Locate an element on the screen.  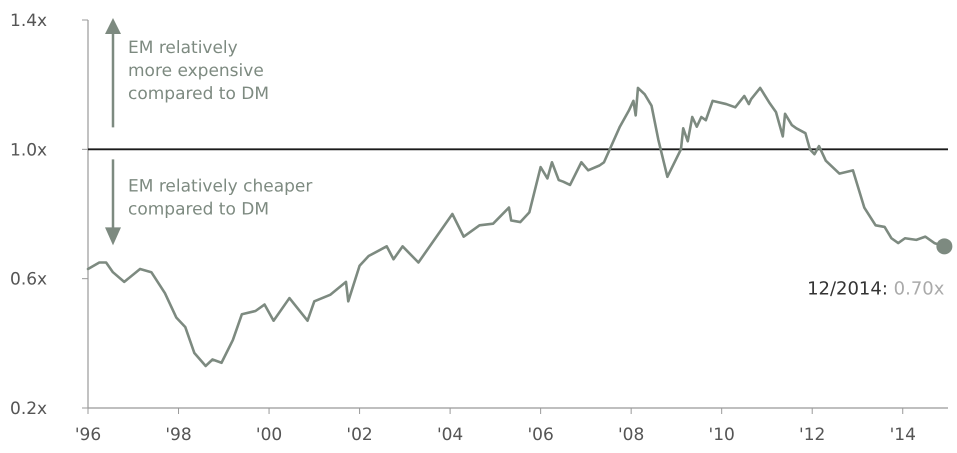
annotation: 12/2014: 0.70x is located at coordinates (876, 289).